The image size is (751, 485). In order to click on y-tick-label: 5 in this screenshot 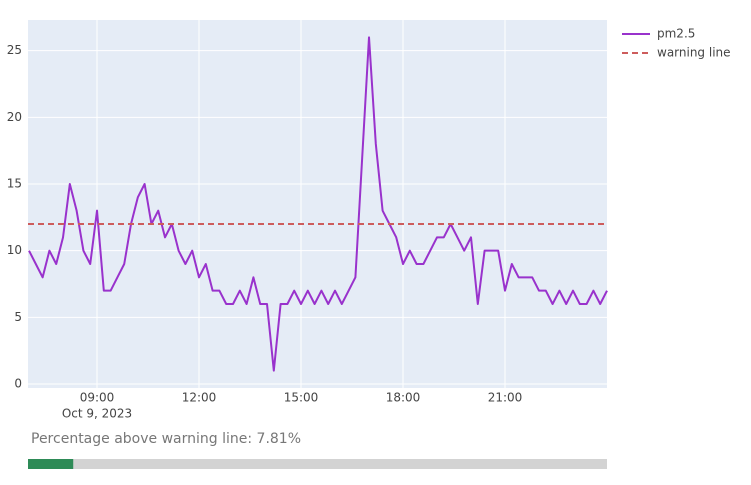, I will do `click(18, 317)`.